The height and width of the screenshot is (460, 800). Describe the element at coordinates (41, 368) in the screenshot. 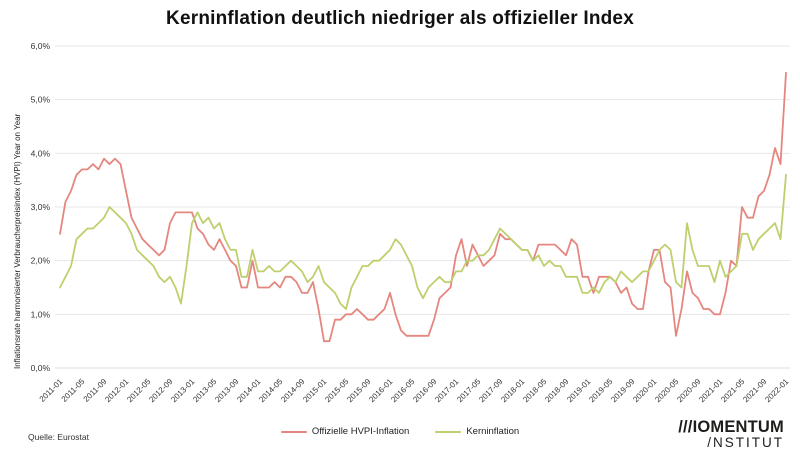

I see `y-tick-label: 0,0%` at that location.